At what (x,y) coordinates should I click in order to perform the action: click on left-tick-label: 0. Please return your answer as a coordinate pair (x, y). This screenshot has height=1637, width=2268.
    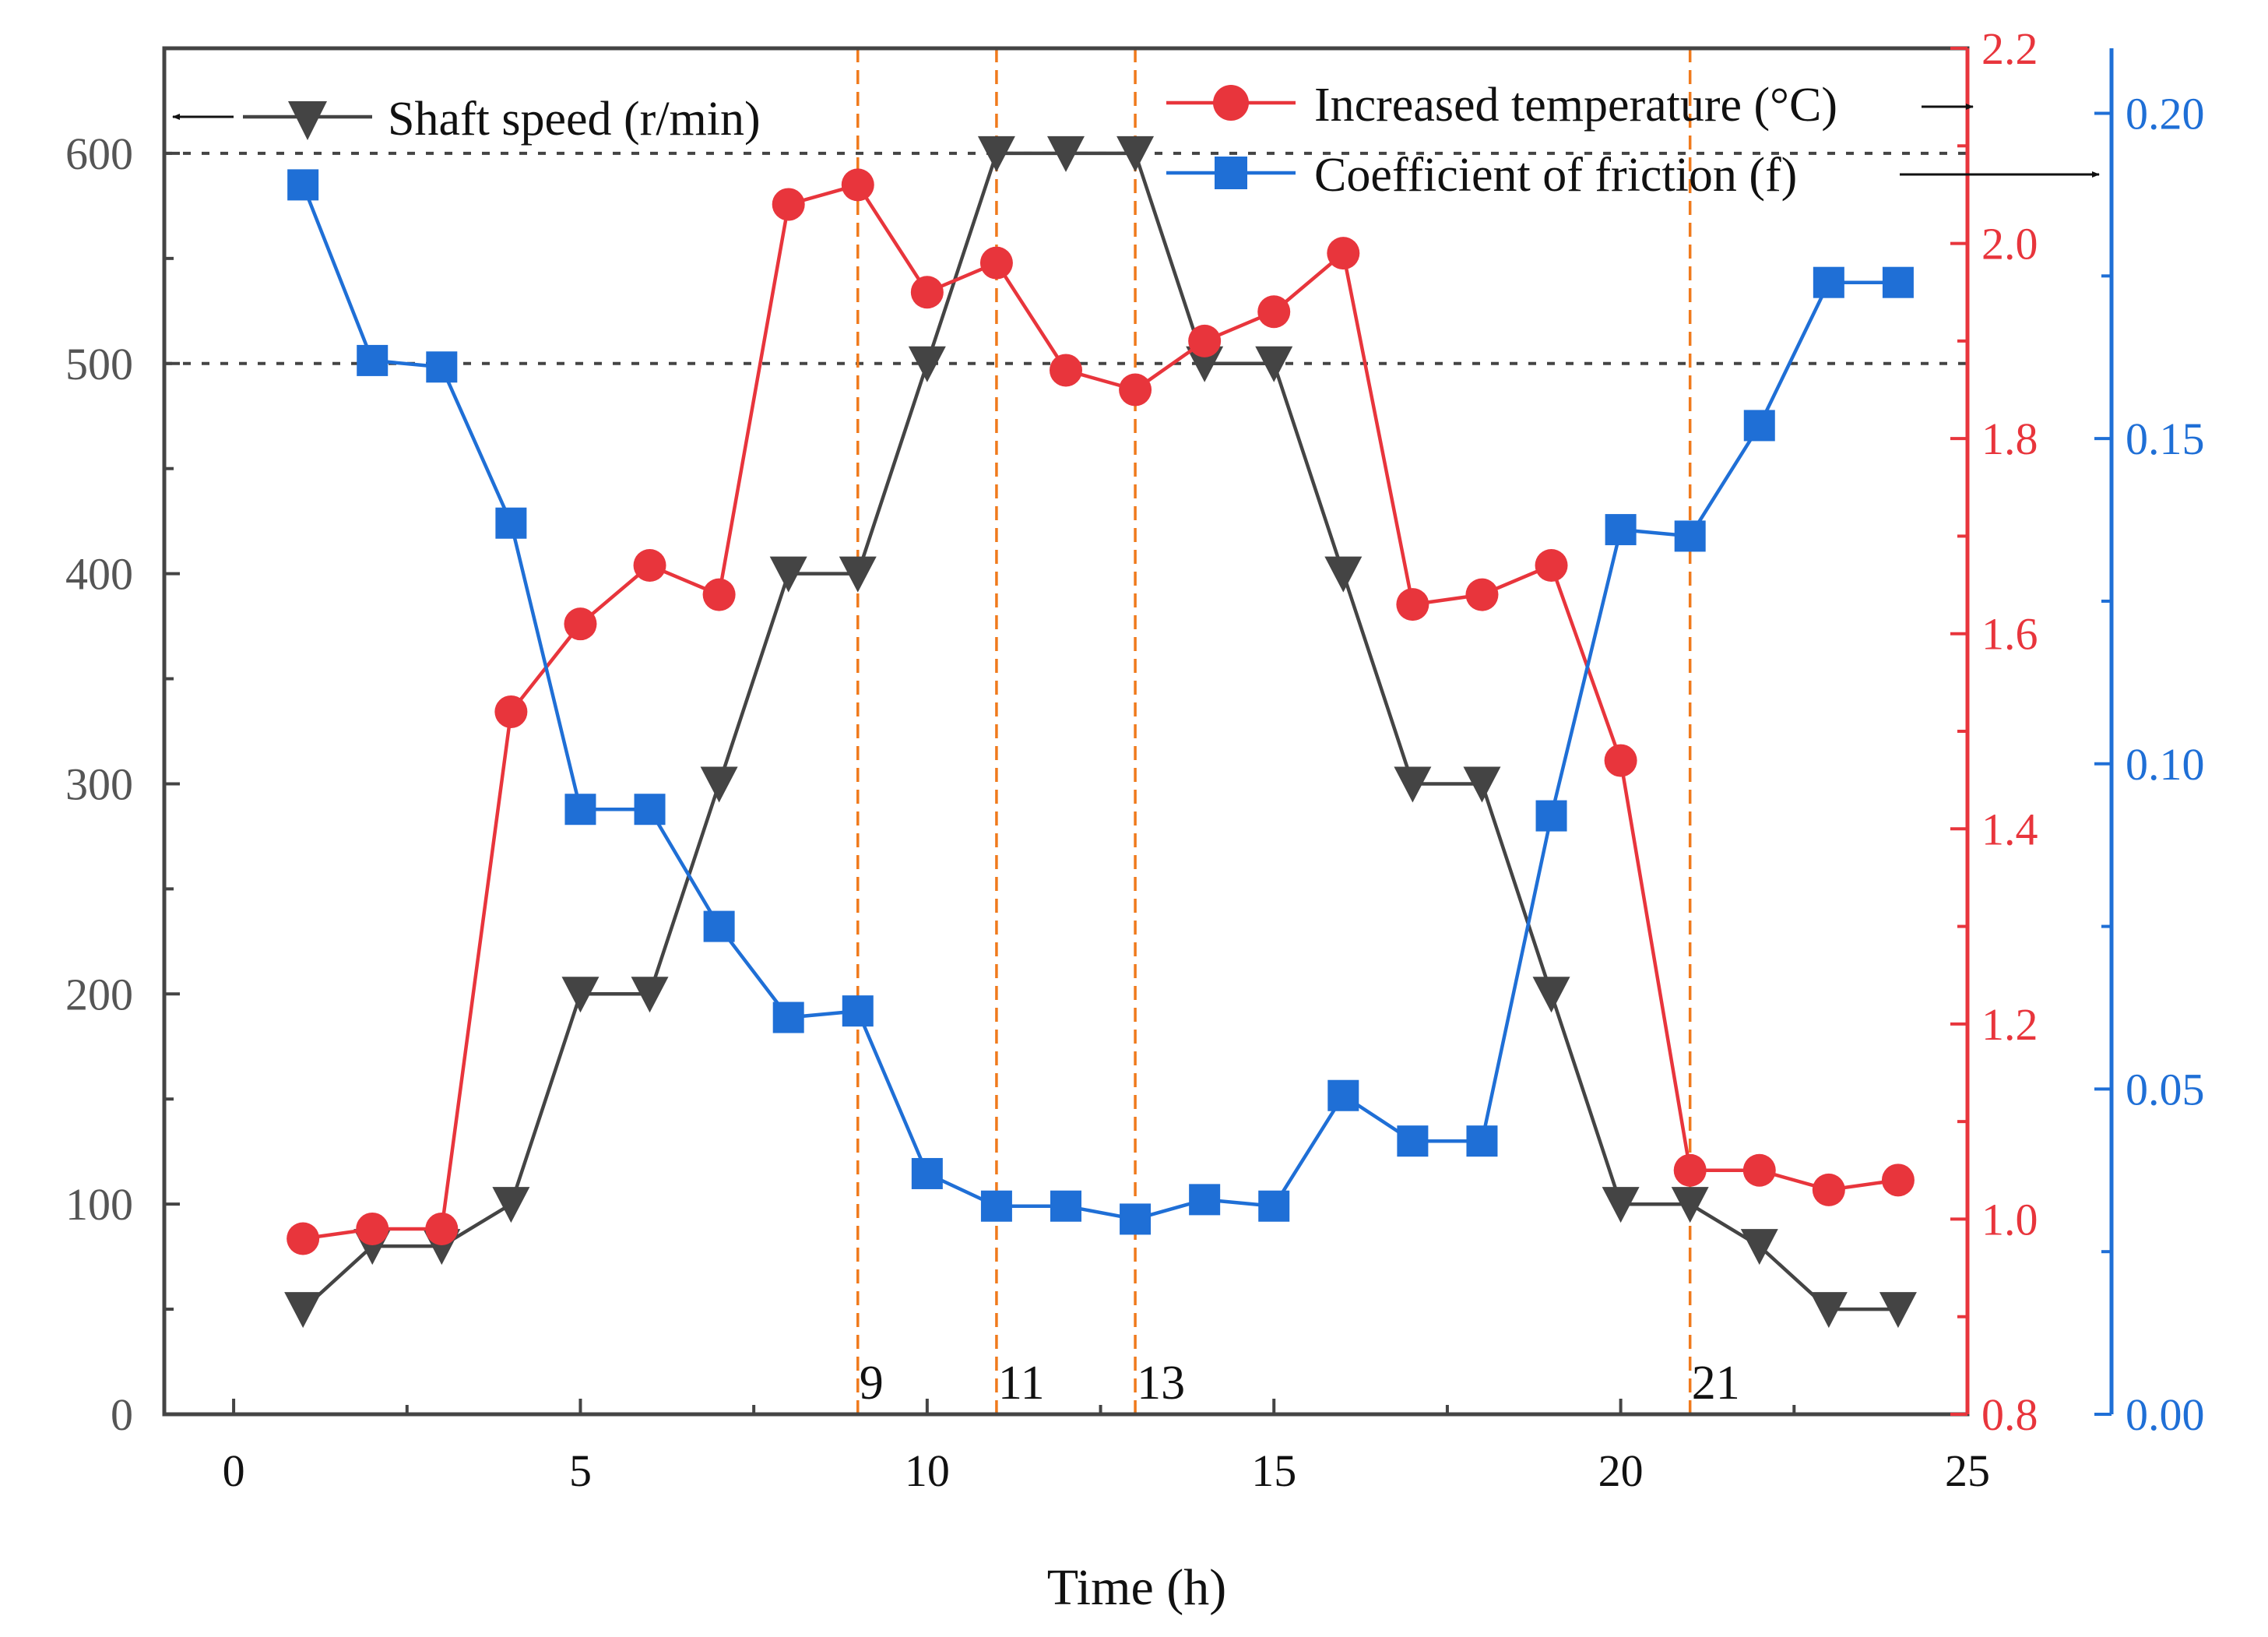
    Looking at the image, I should click on (122, 1414).